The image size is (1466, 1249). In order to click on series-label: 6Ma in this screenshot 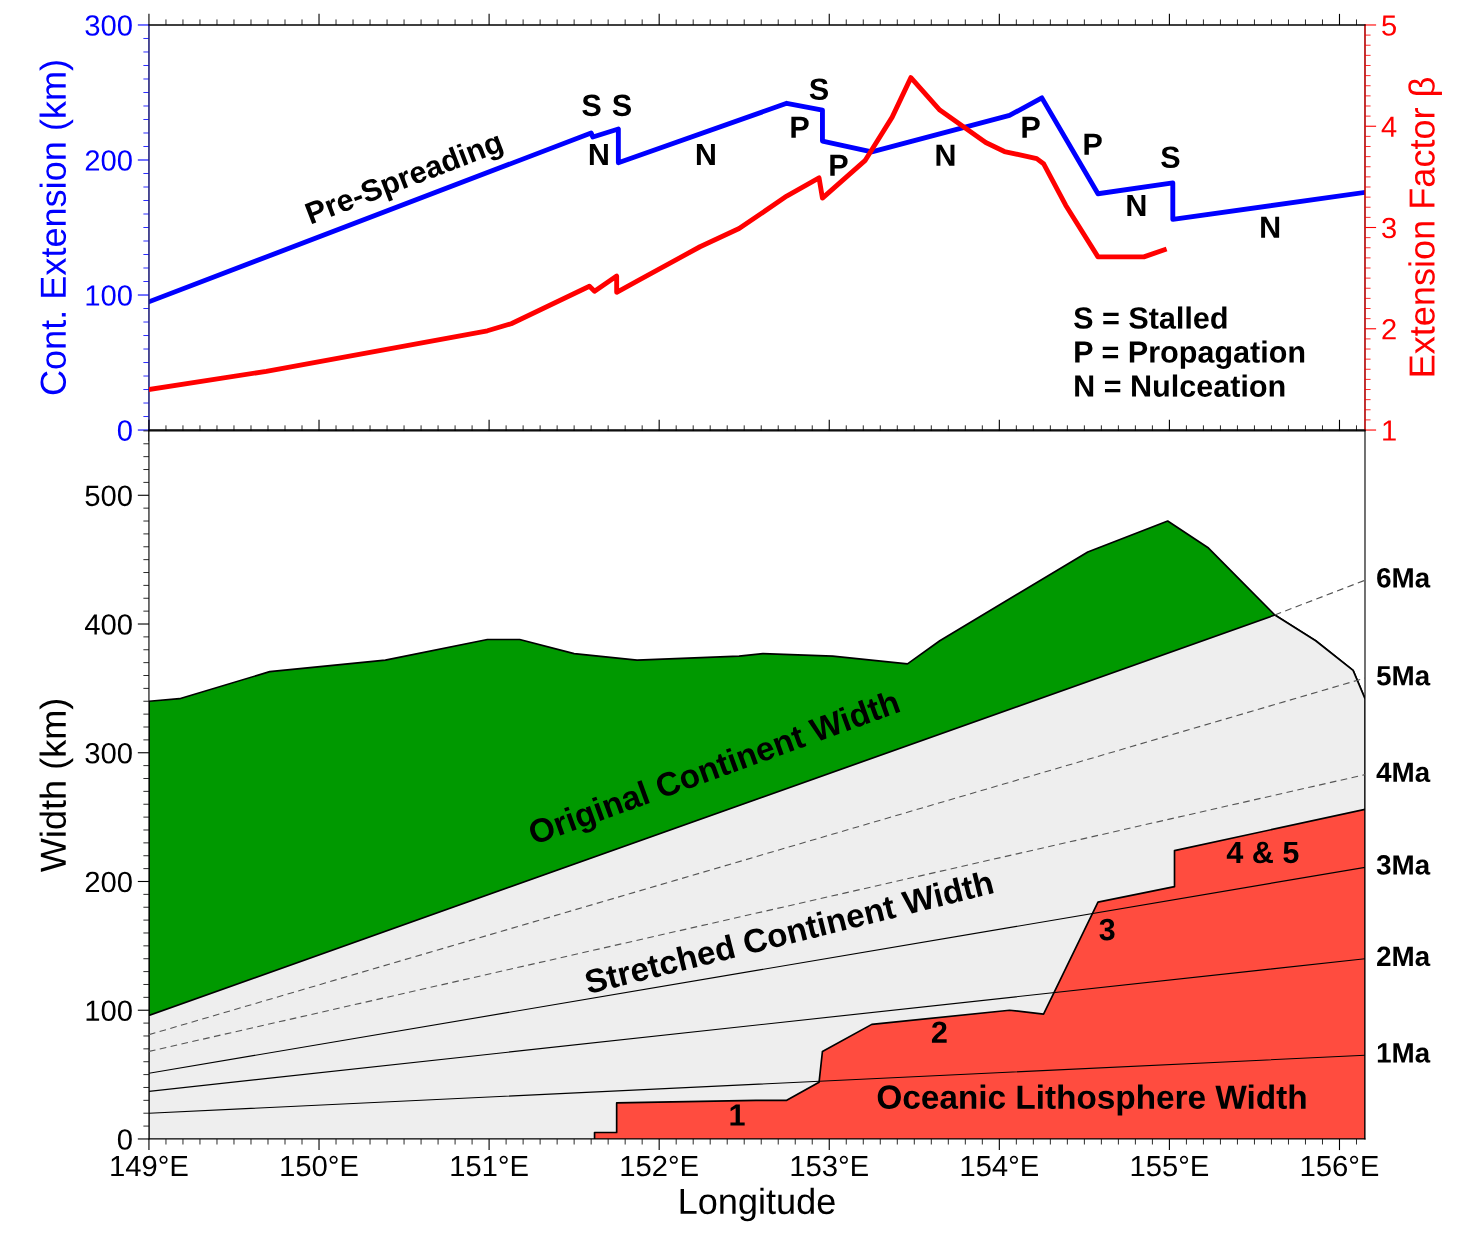, I will do `click(1404, 578)`.